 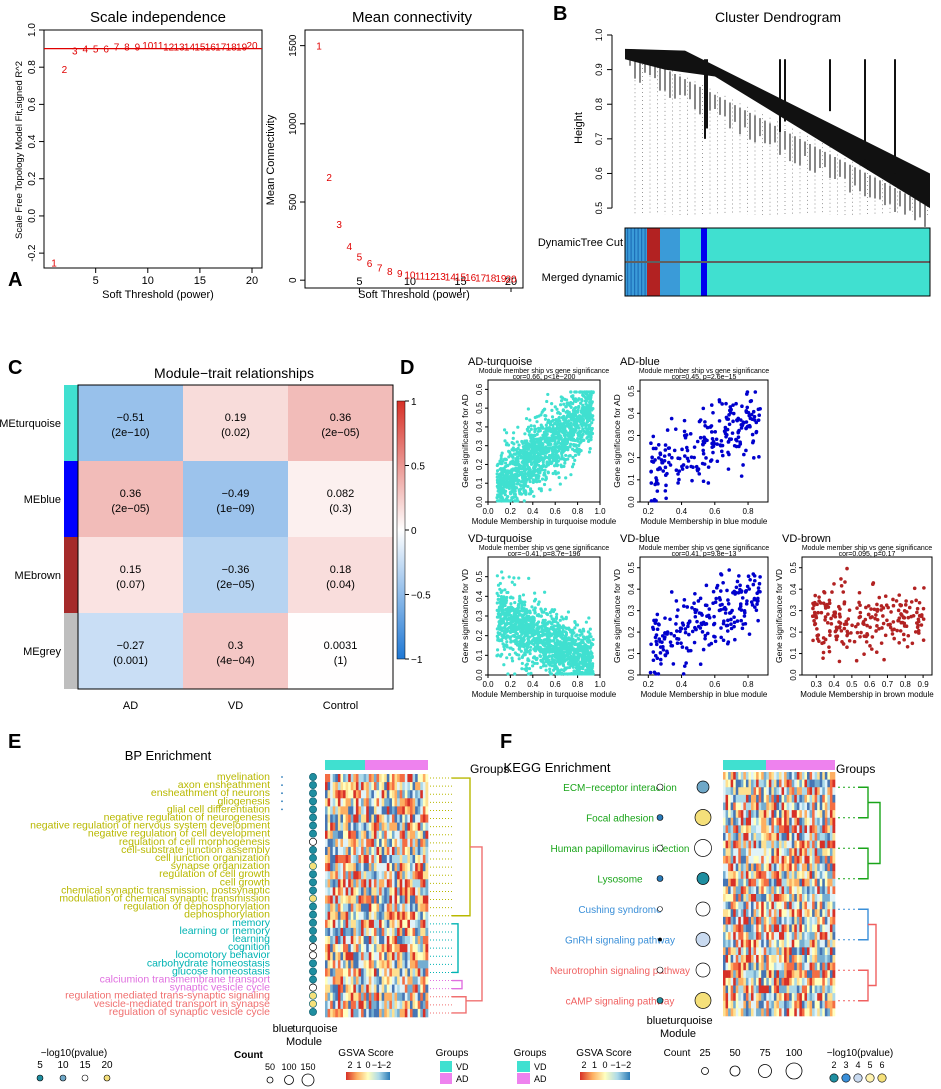 I want to click on scatter-title: VD-brown, so click(x=806, y=539).